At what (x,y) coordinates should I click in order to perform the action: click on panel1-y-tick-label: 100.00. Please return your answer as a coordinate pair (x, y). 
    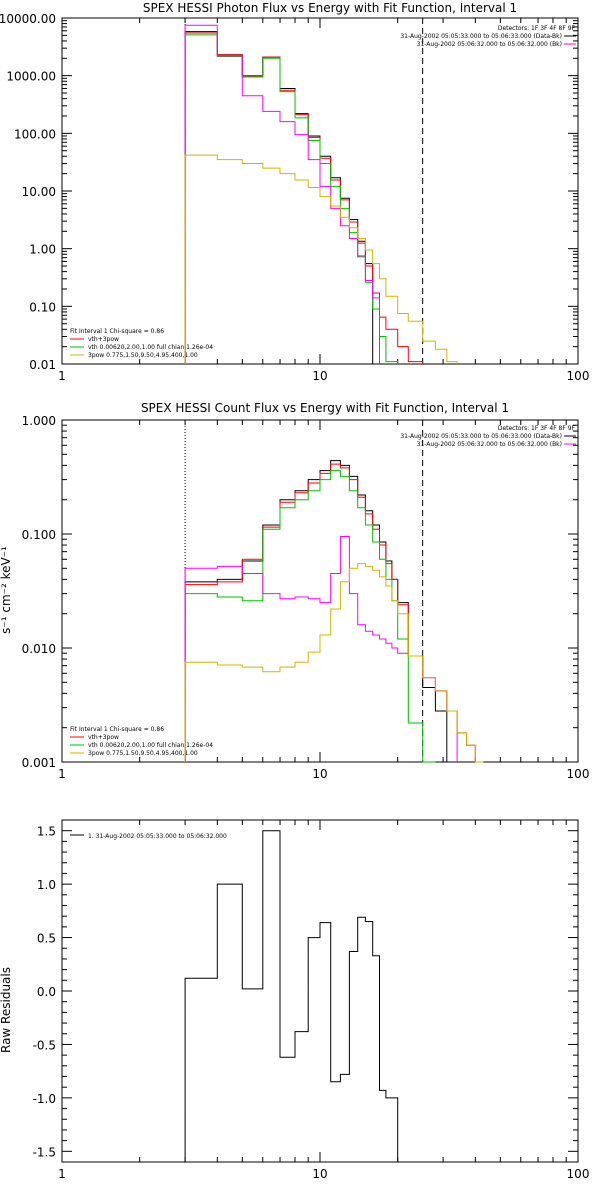
    Looking at the image, I should click on (35, 134).